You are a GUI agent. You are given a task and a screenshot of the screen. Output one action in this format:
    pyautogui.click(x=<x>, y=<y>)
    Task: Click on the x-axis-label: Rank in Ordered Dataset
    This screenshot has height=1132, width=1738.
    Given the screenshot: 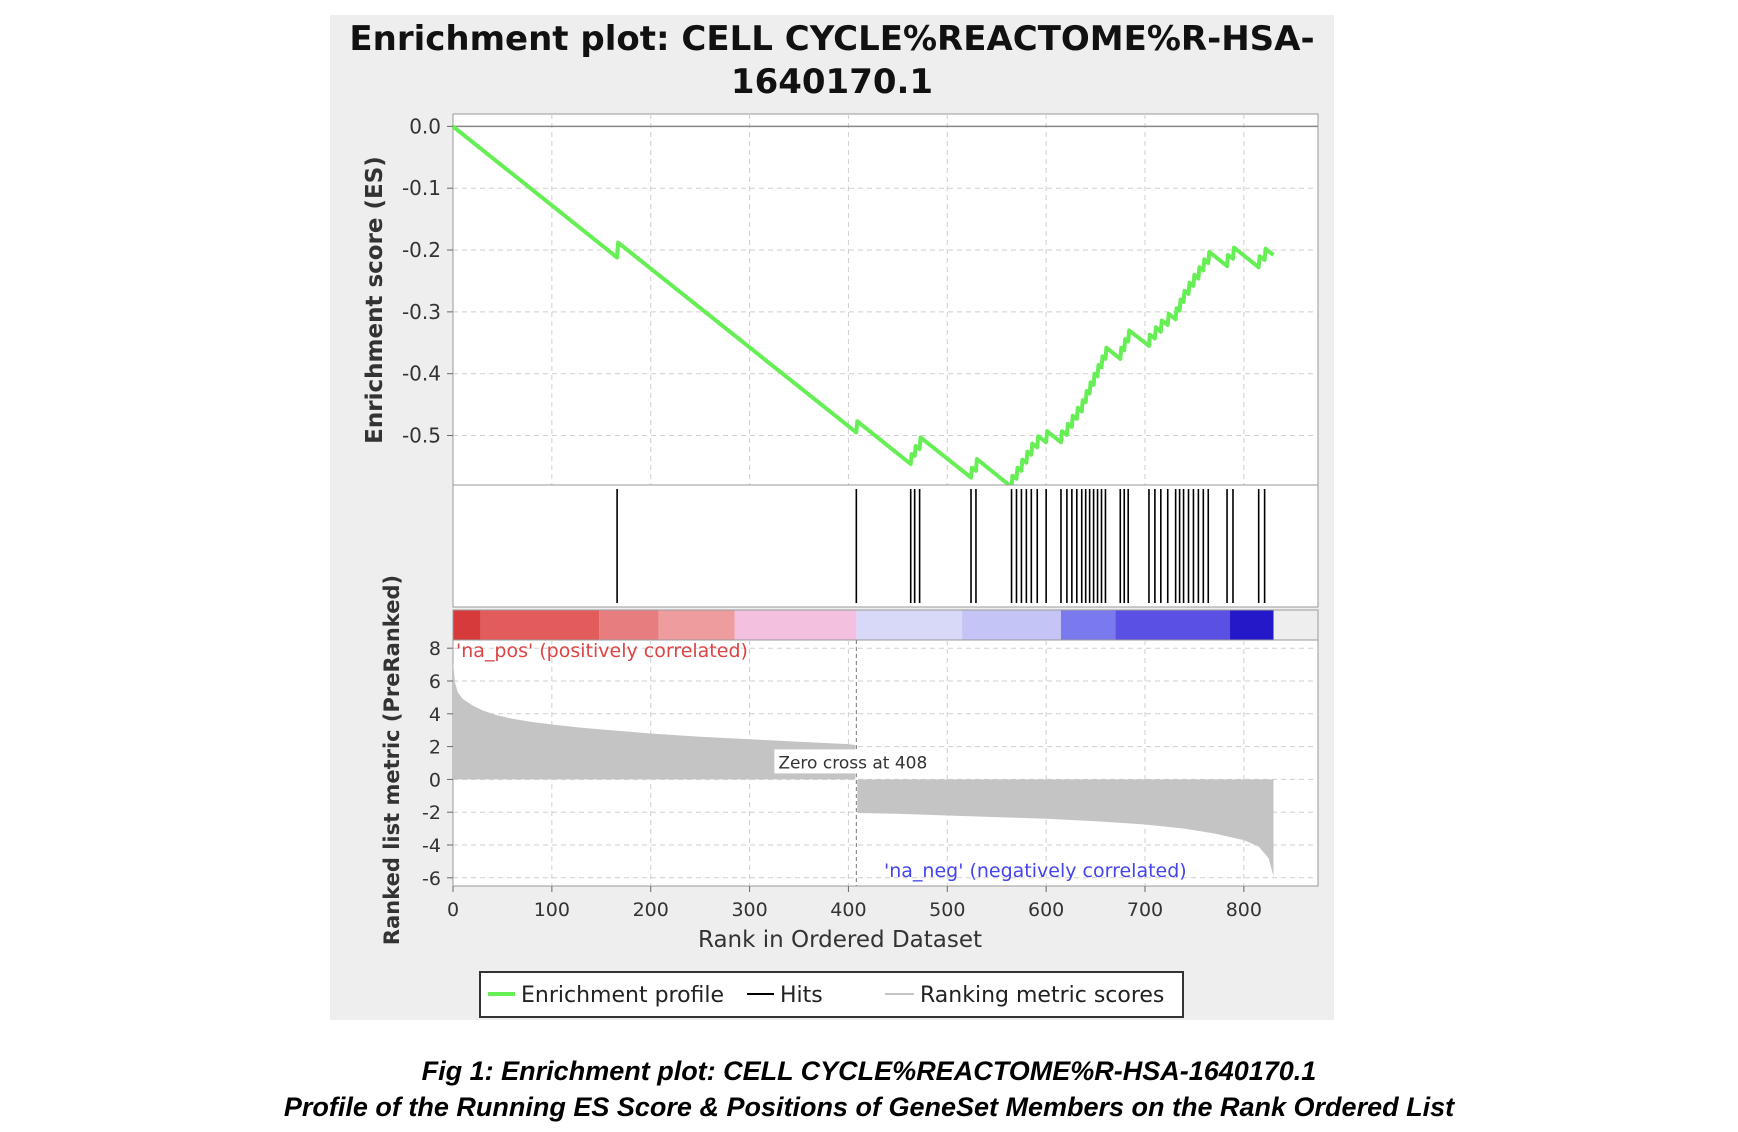 What is the action you would take?
    pyautogui.click(x=840, y=940)
    